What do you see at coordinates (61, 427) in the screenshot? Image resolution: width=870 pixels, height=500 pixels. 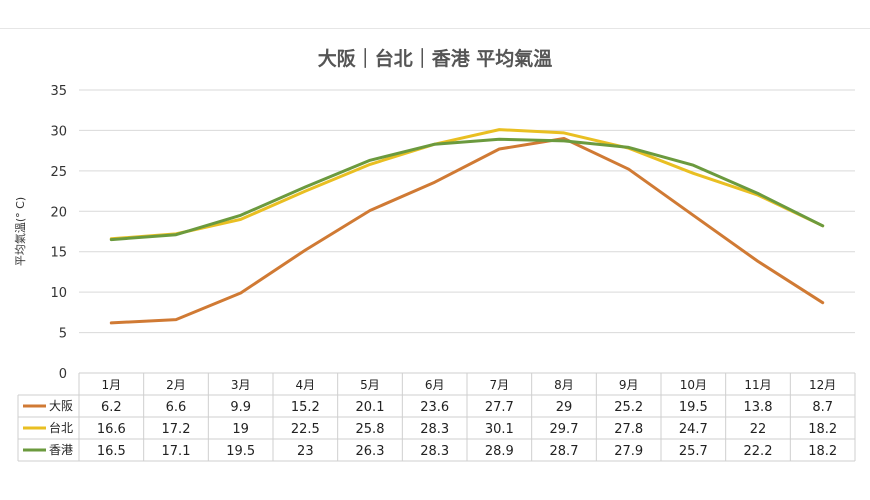 I see `legend-entry: 台北` at bounding box center [61, 427].